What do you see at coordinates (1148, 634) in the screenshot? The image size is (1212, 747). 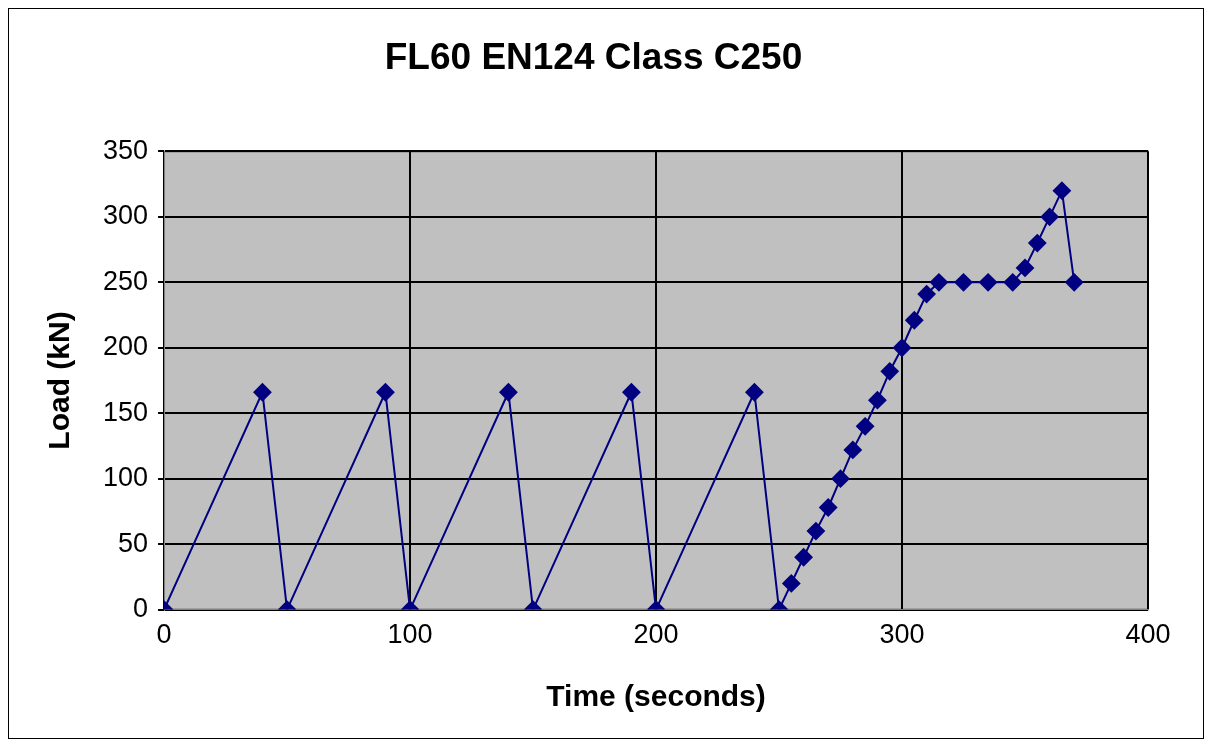 I see `x-tick-label: 400` at bounding box center [1148, 634].